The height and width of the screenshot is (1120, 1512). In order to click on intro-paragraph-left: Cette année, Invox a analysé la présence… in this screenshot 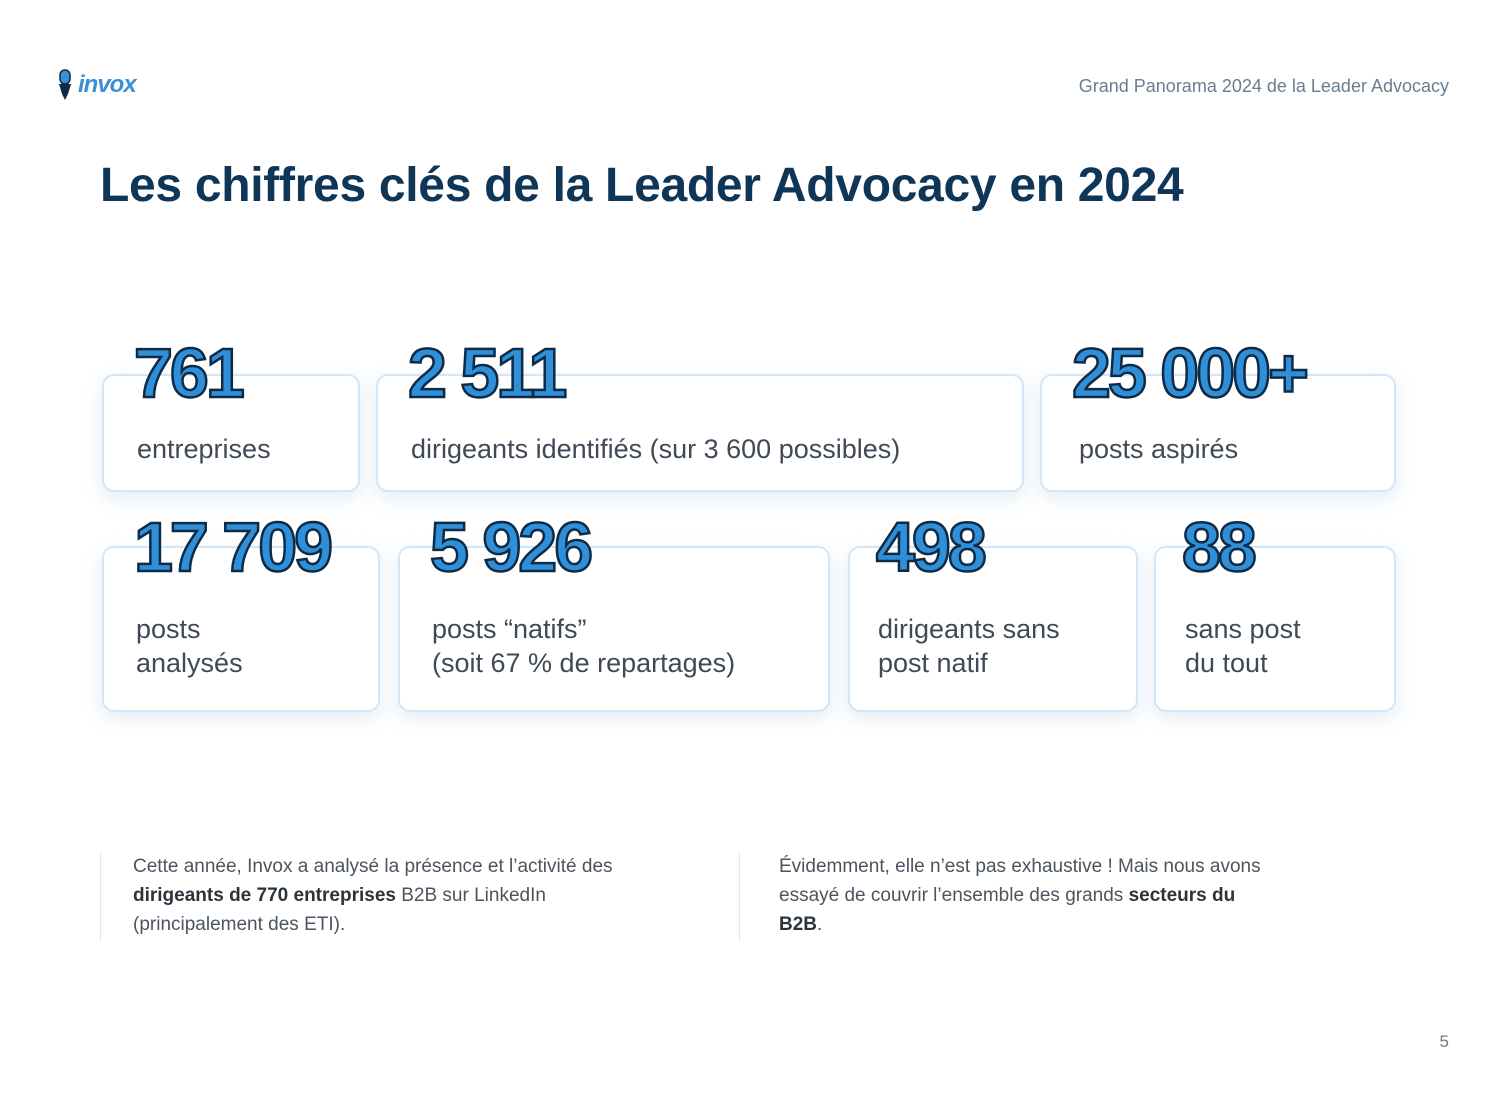, I will do `click(373, 895)`.